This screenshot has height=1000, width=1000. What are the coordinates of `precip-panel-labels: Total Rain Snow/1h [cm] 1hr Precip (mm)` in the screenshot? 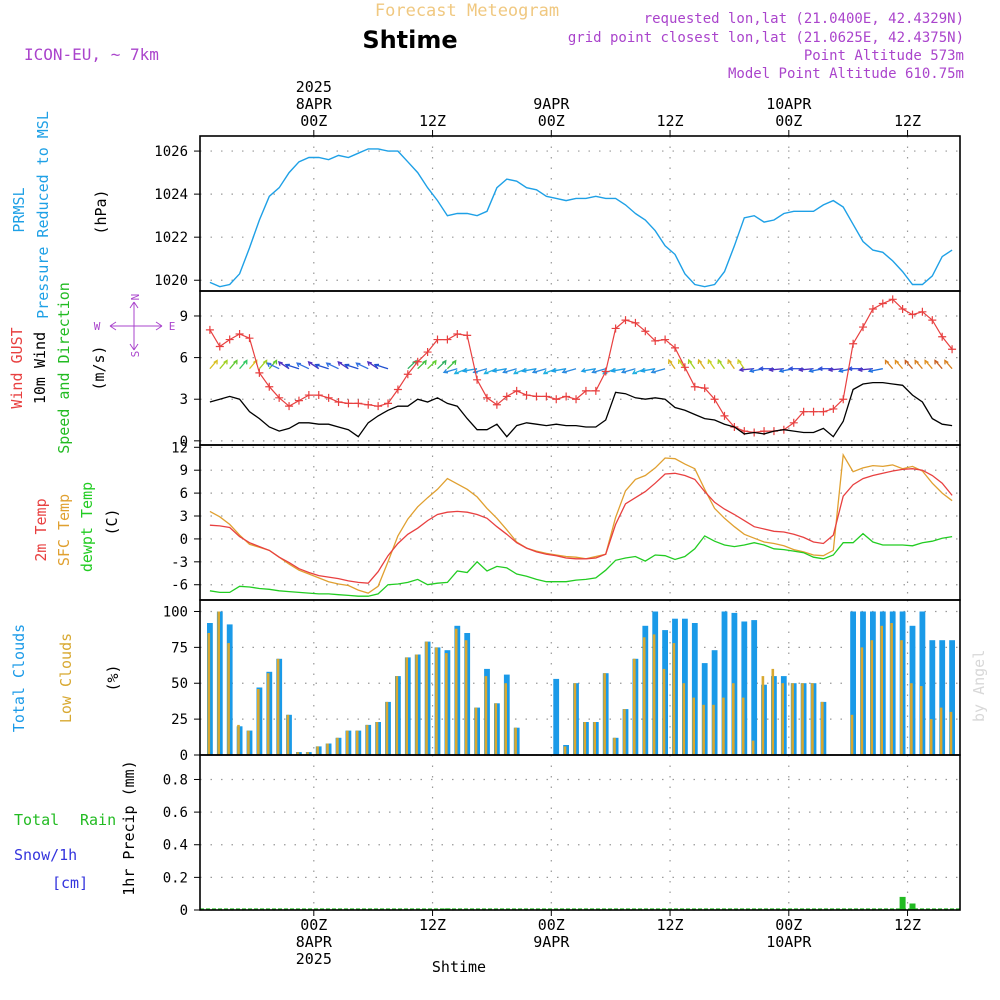 It's located at (76, 827).